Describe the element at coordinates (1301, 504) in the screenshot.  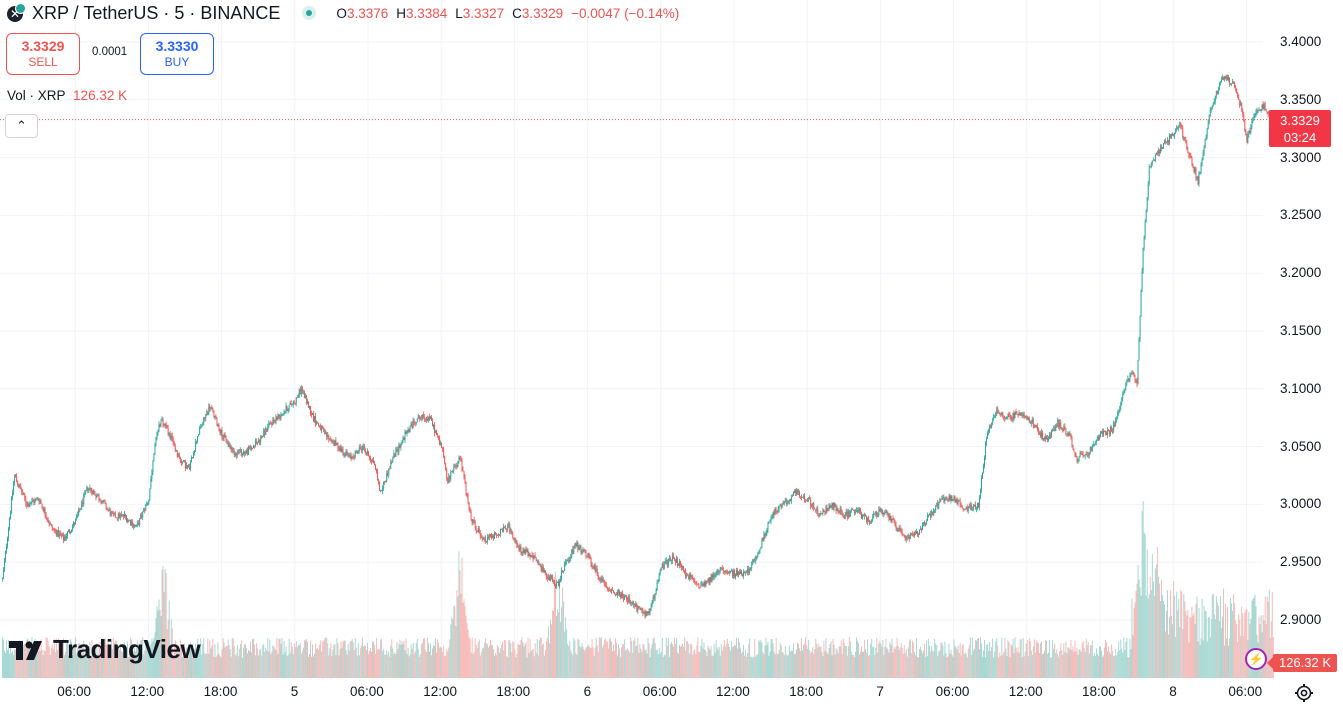
I see `price-axis-label: 3.0000` at that location.